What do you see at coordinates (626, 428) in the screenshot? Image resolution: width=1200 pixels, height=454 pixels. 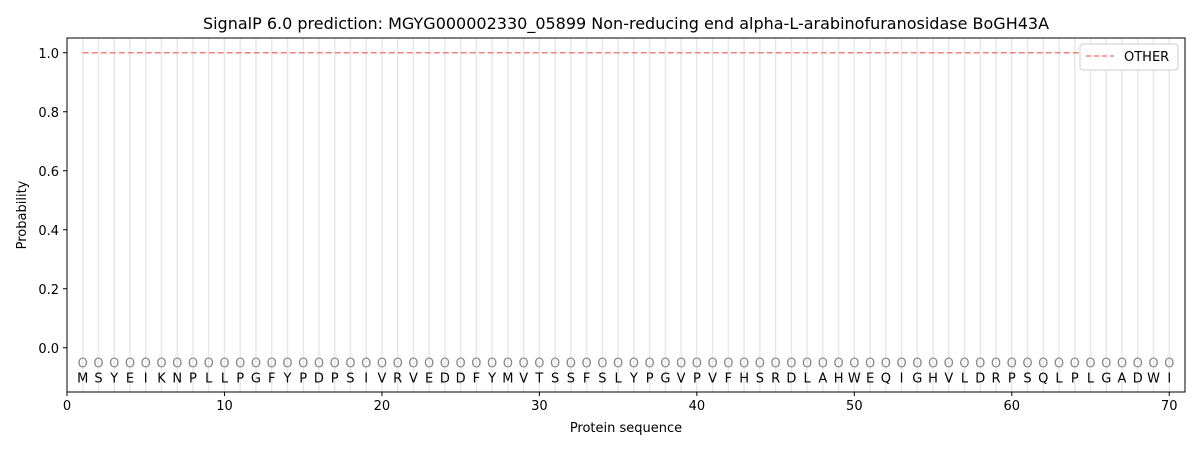 I see `x-axis-label: Protein sequence` at bounding box center [626, 428].